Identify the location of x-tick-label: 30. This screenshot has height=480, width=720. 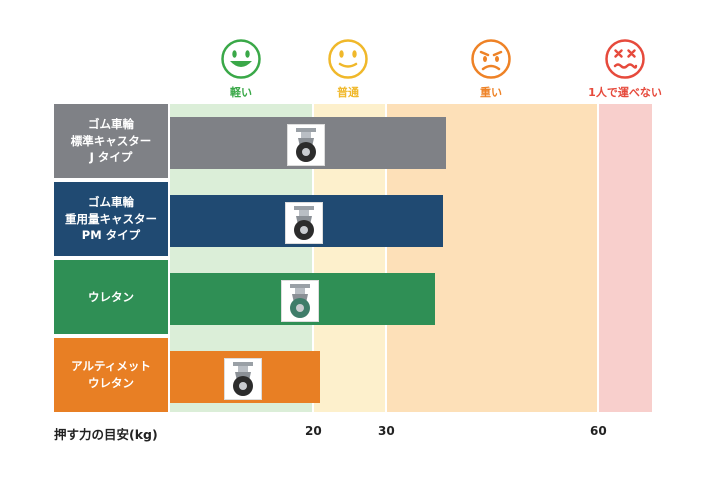
(386, 431).